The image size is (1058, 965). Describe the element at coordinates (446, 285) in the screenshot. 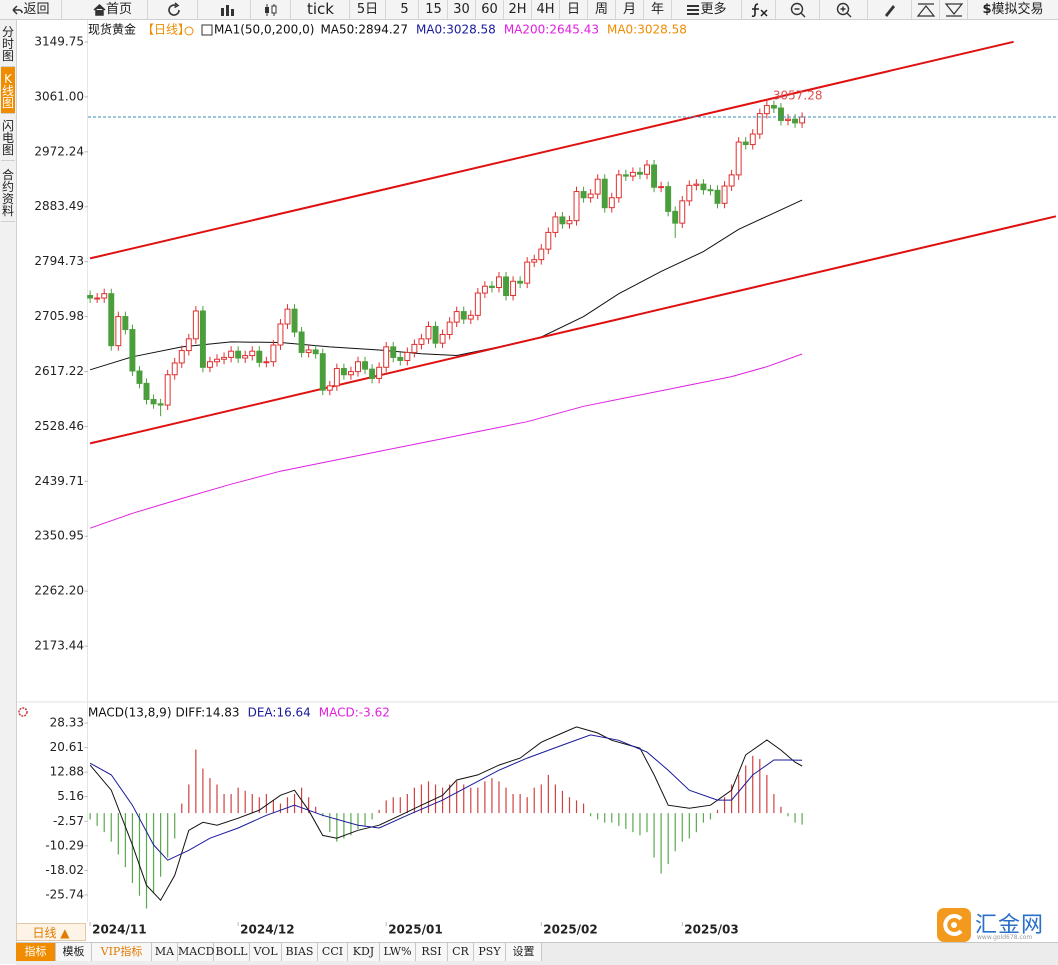

I see `indicator-line` at that location.